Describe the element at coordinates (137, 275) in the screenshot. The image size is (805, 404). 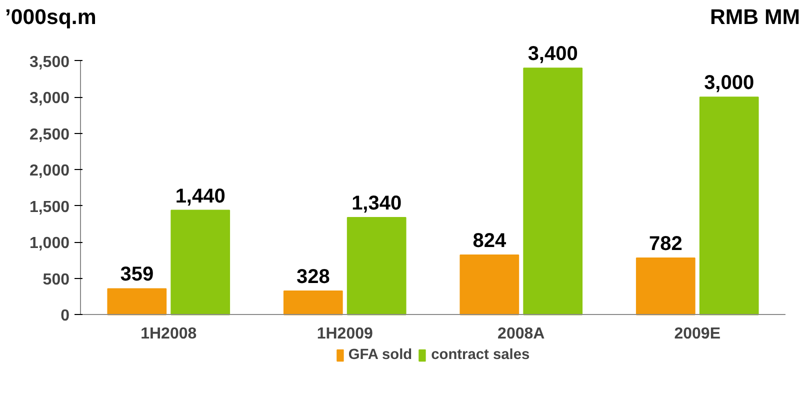
I see `data-label: 359` at that location.